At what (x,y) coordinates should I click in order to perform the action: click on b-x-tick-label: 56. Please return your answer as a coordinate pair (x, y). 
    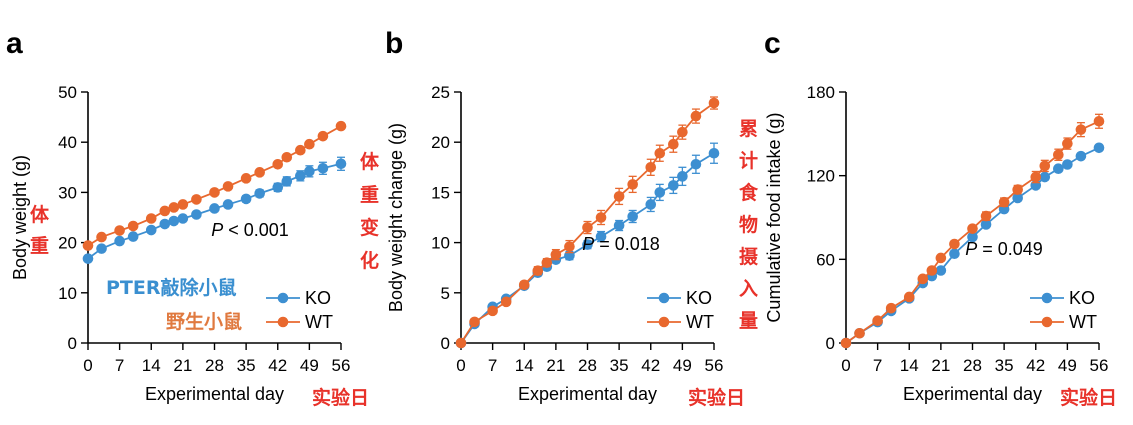
    Looking at the image, I should click on (714, 365).